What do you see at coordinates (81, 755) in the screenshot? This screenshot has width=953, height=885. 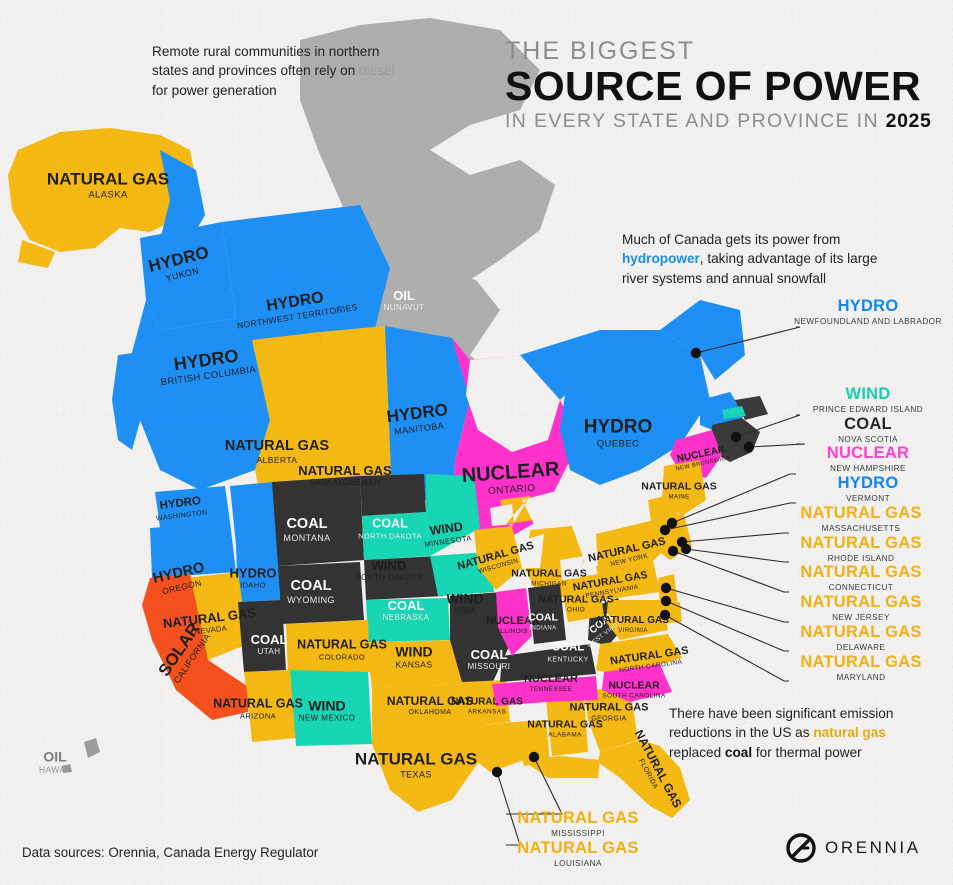 I see `region-hawaii` at bounding box center [81, 755].